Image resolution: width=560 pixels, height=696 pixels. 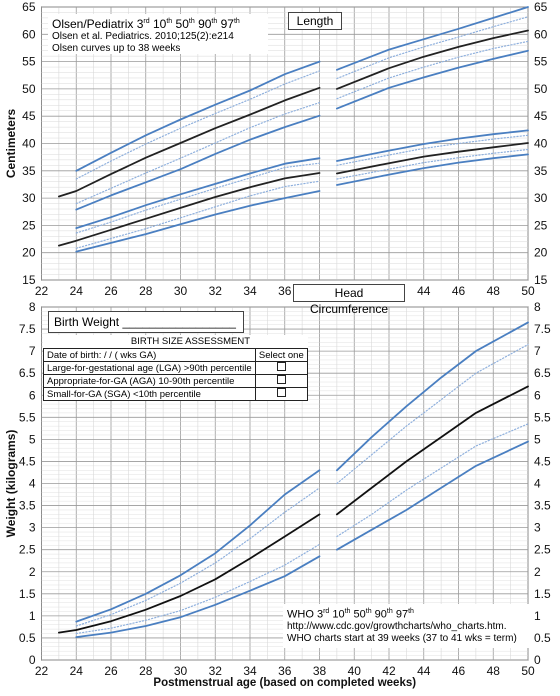 I want to click on weight-olsen-97th-line, so click(x=198, y=546).